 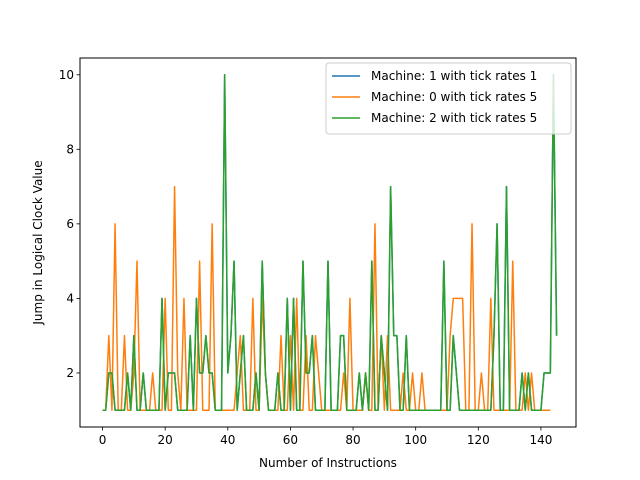 I want to click on legend-label-0: Machine: 1 with tick rates 1, so click(x=454, y=76).